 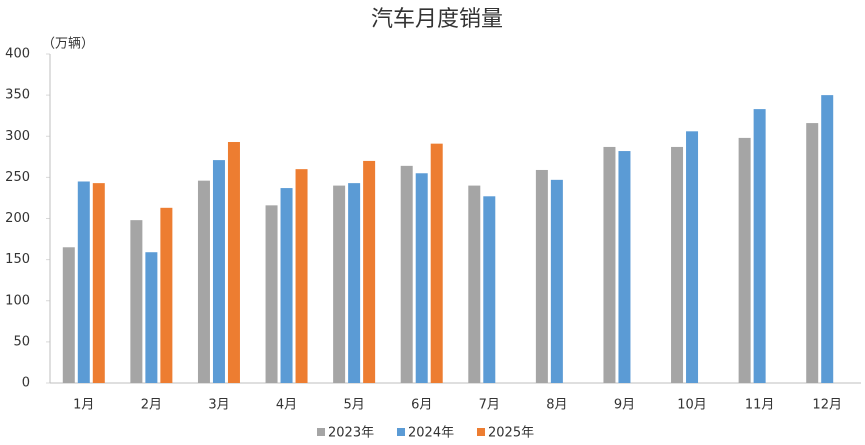 What do you see at coordinates (556, 405) in the screenshot?
I see `x-tick-label: 8月` at bounding box center [556, 405].